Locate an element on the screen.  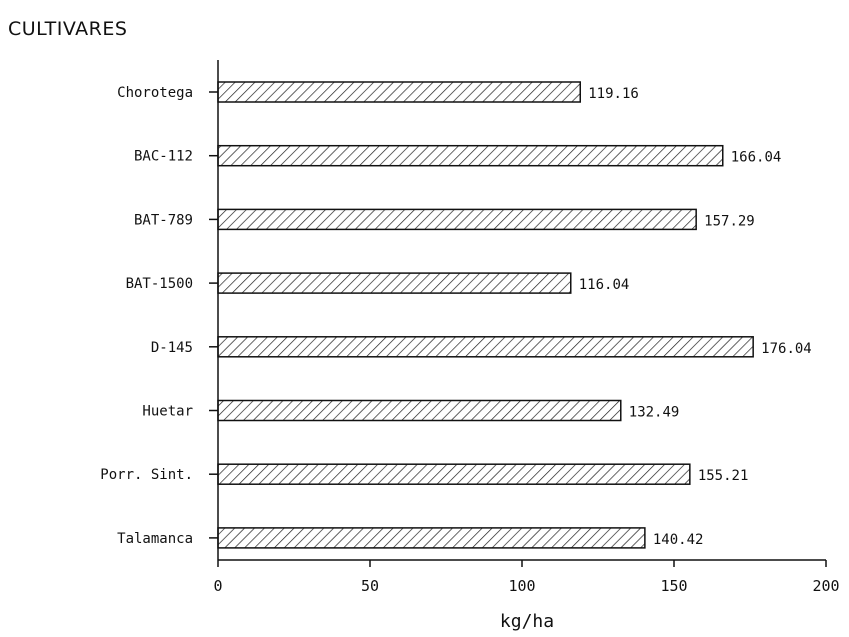
category-label: BAT-789 is located at coordinates (163, 220).